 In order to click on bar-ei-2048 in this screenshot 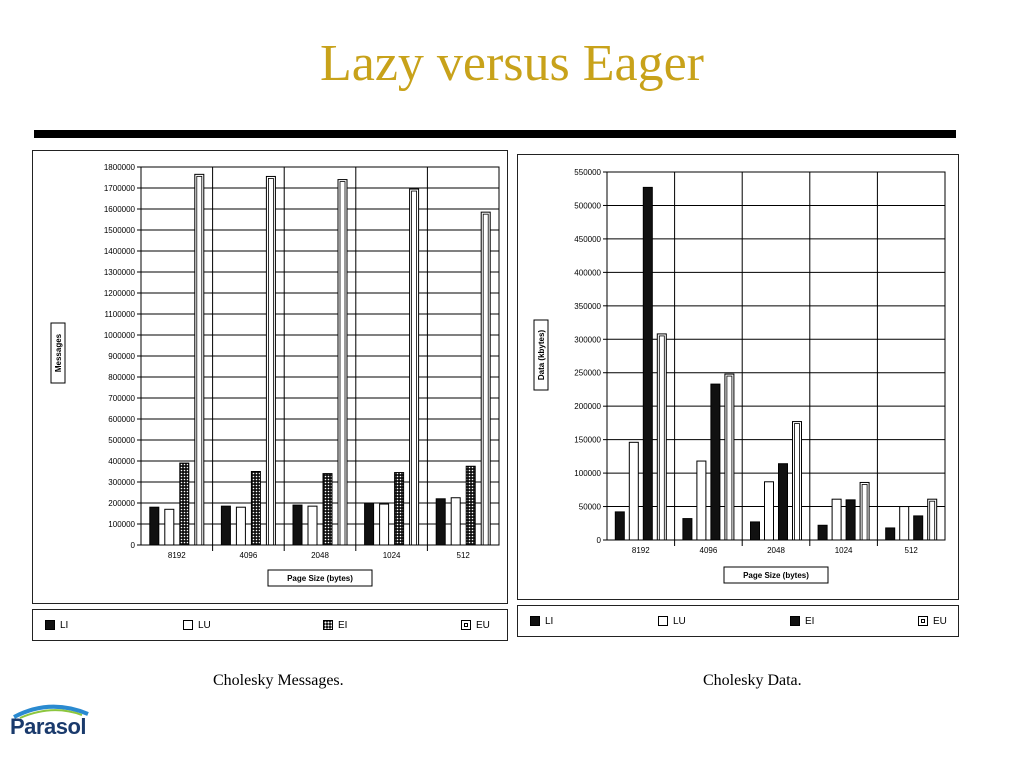, I will do `click(783, 502)`.